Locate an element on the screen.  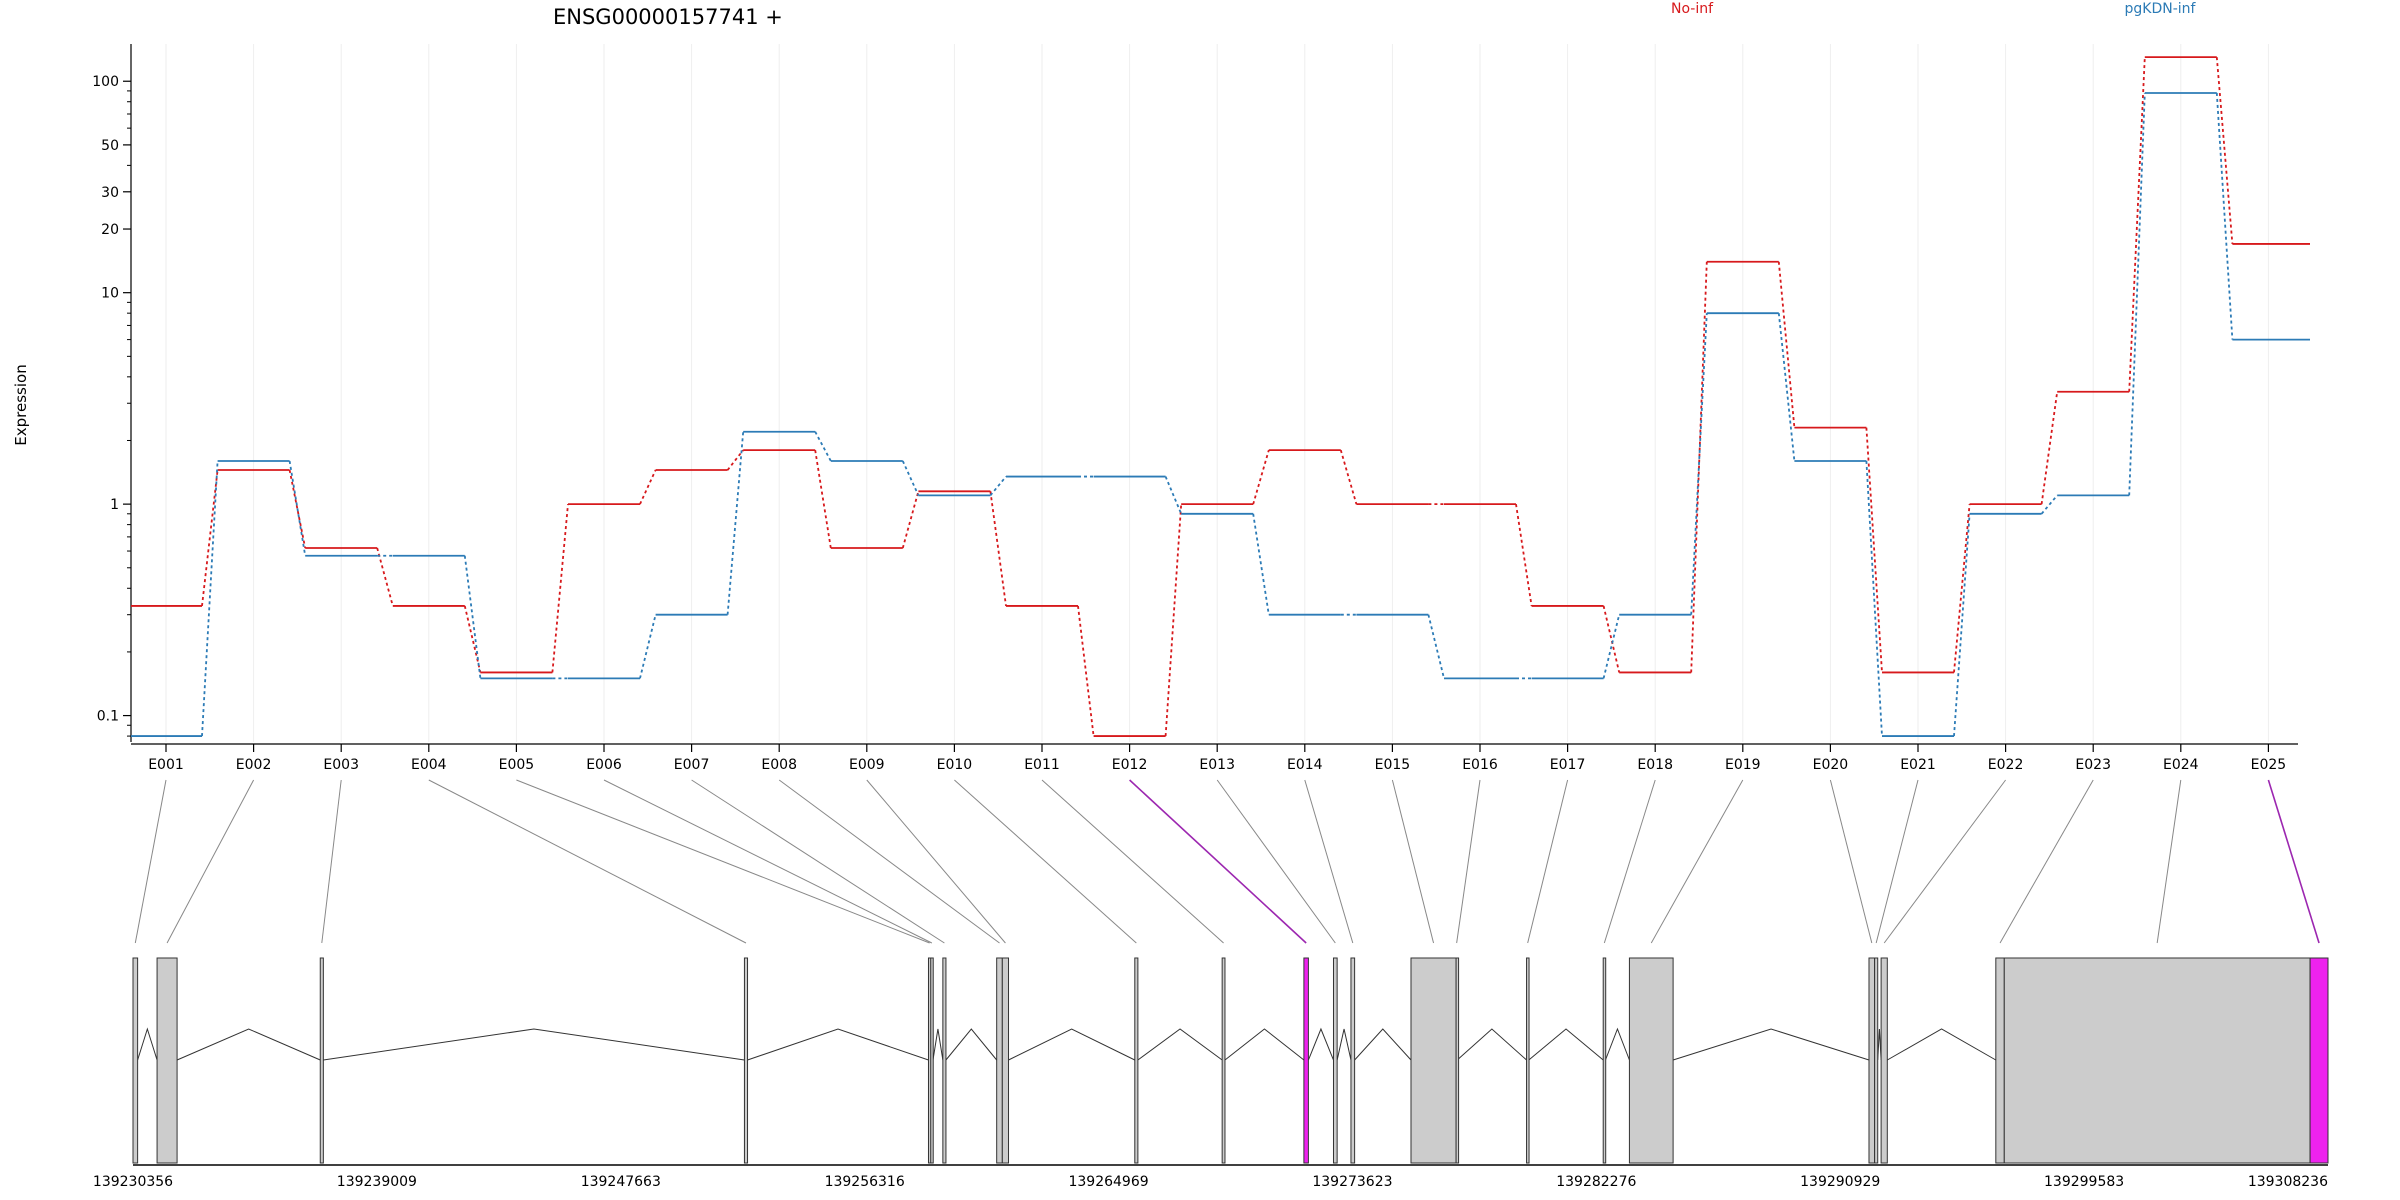
exon-box-e013 is located at coordinates (1335, 1060).